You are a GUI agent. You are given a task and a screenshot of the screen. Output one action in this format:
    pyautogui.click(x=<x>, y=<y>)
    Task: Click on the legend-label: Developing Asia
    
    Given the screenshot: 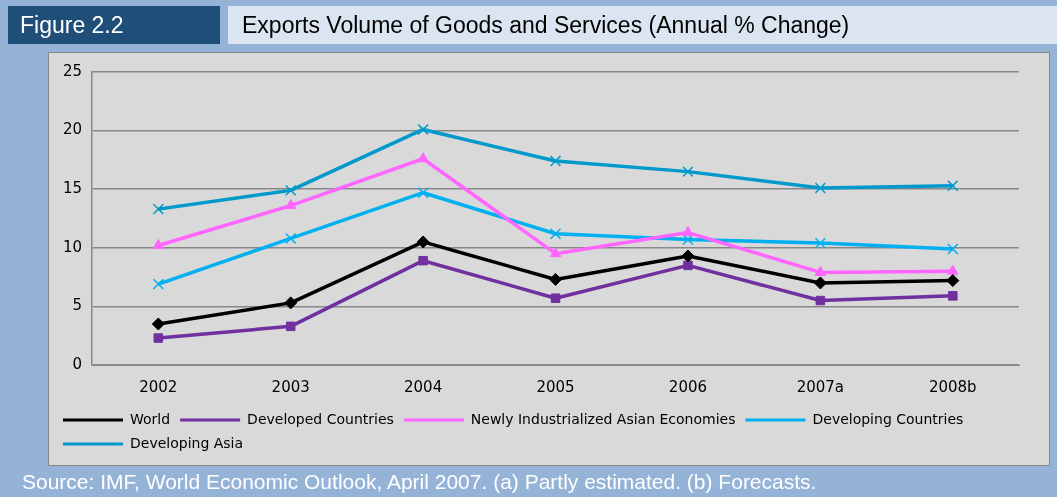 What is the action you would take?
    pyautogui.click(x=187, y=442)
    